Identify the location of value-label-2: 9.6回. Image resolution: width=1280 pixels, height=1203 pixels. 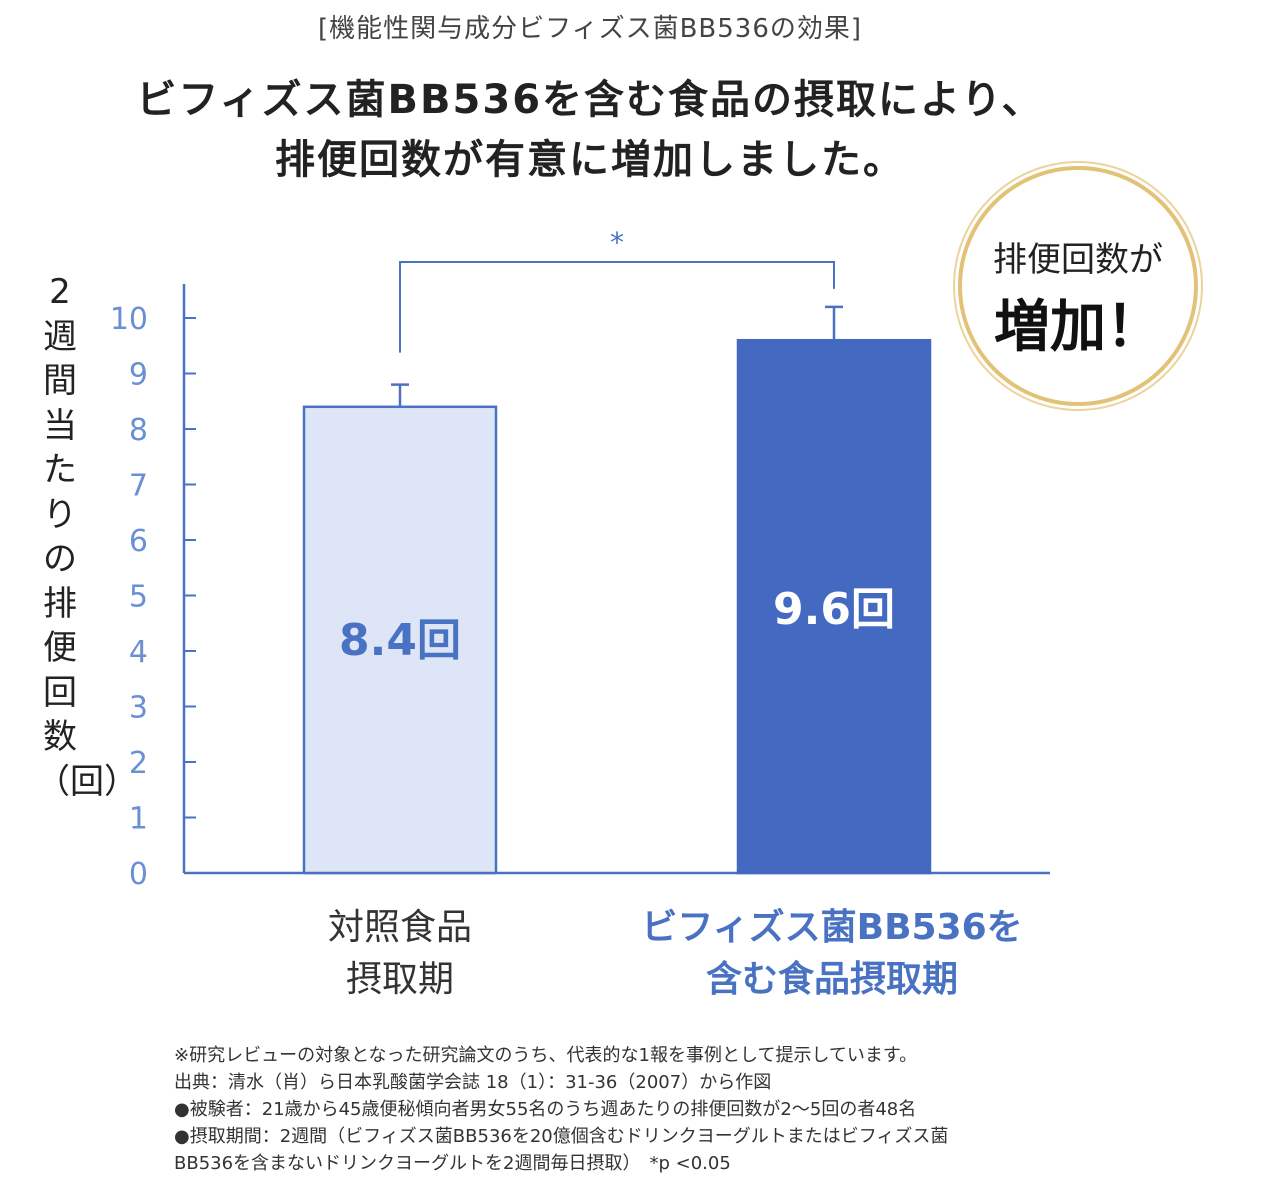
(834, 609).